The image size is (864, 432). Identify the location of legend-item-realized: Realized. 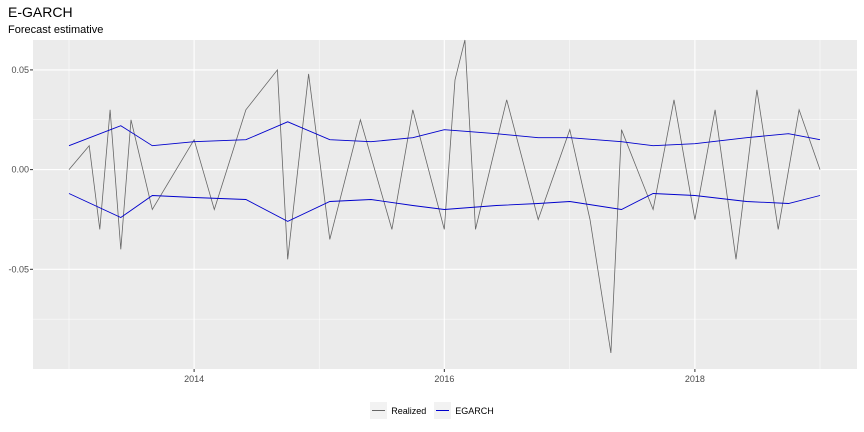
(398, 410).